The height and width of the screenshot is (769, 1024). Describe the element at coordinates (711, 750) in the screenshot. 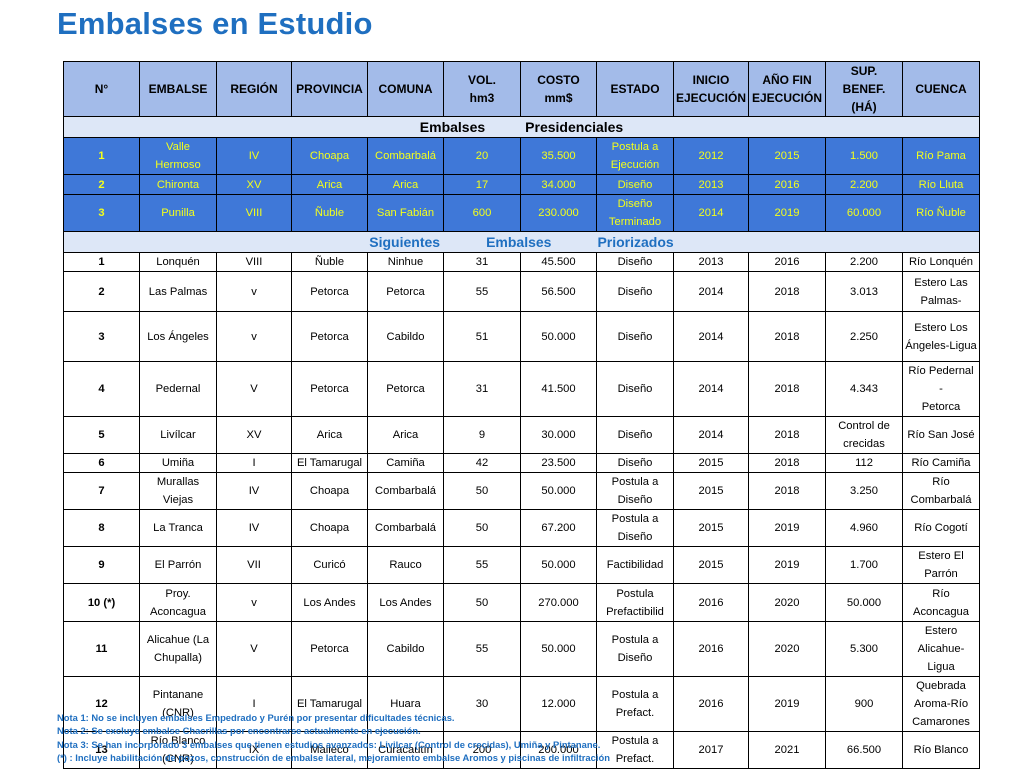

I see `cell-inicio: 2017` at that location.